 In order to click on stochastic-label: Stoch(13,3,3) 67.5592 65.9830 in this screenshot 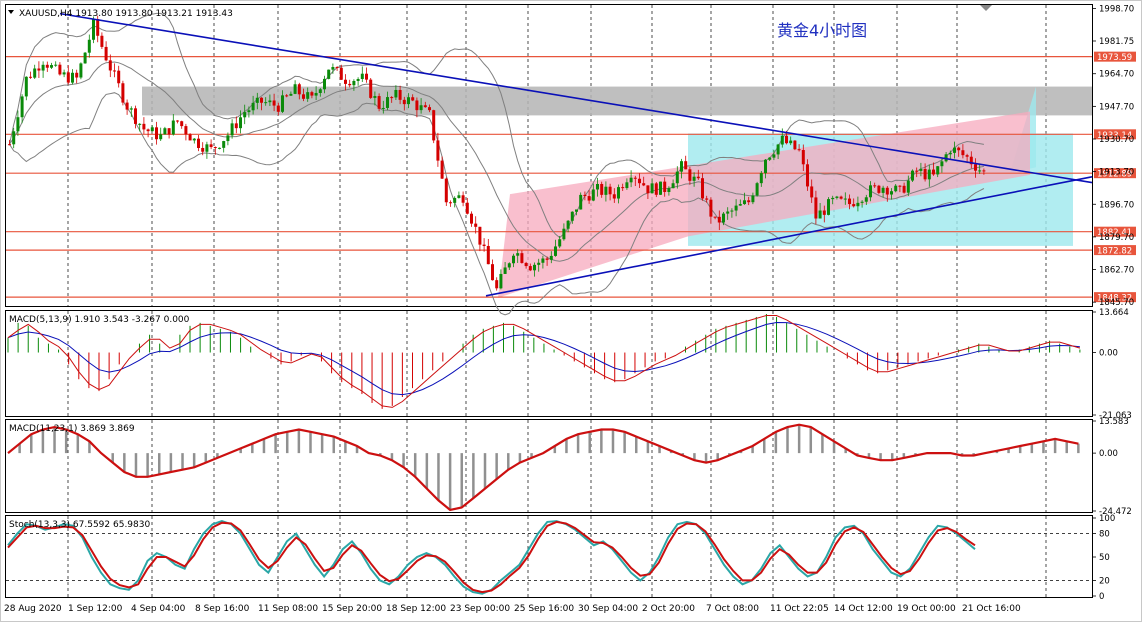, I will do `click(79, 525)`.